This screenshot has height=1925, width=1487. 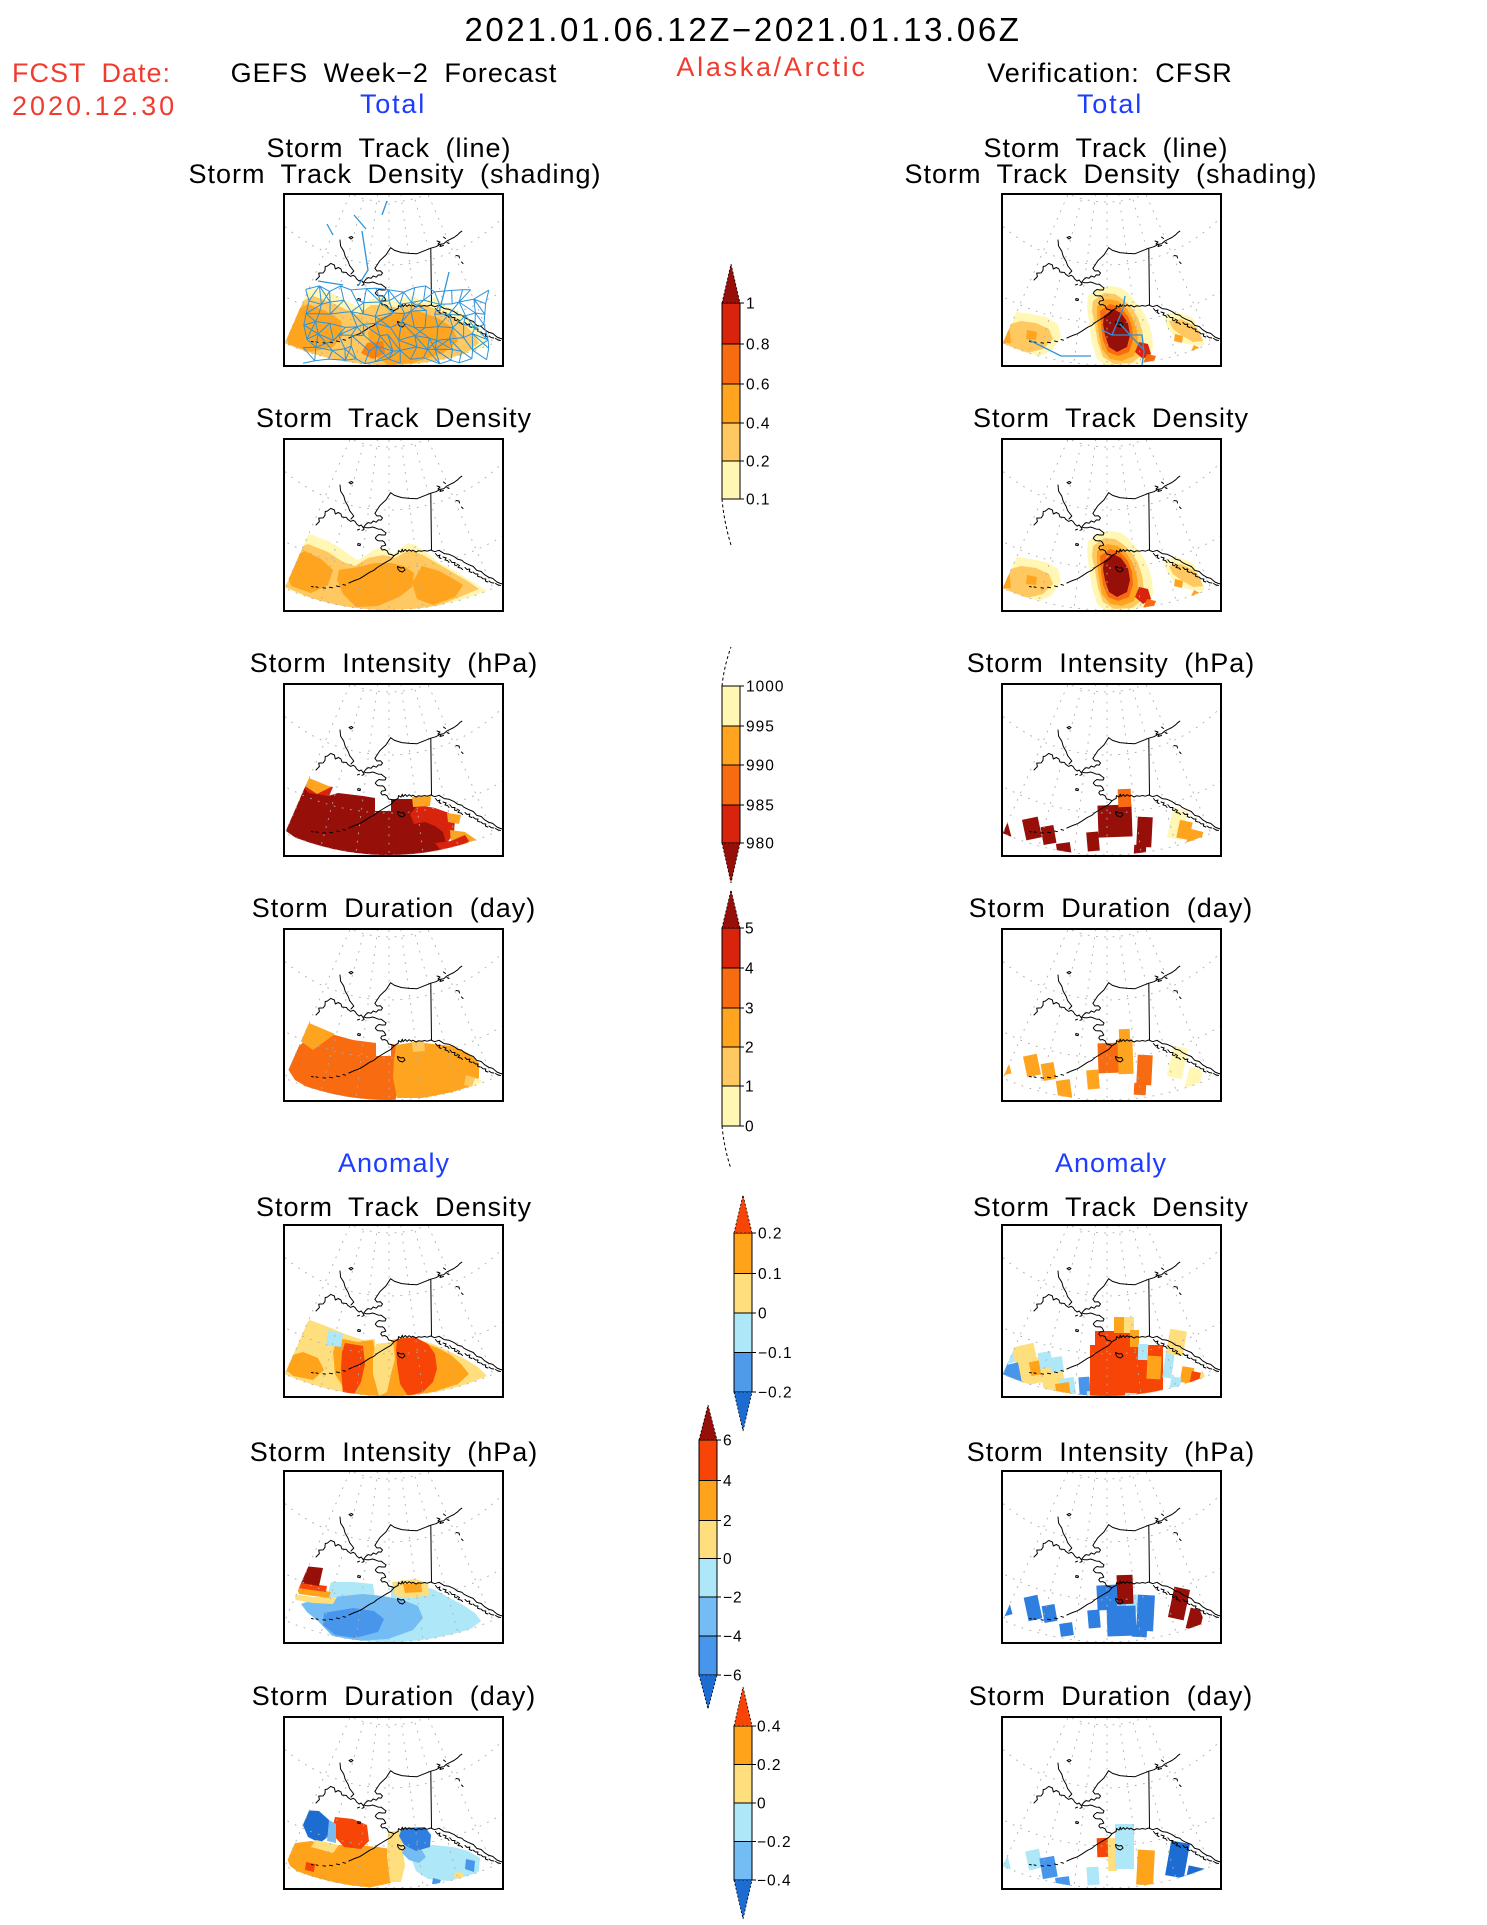 What do you see at coordinates (728, 1441) in the screenshot?
I see `svg-text: 6` at bounding box center [728, 1441].